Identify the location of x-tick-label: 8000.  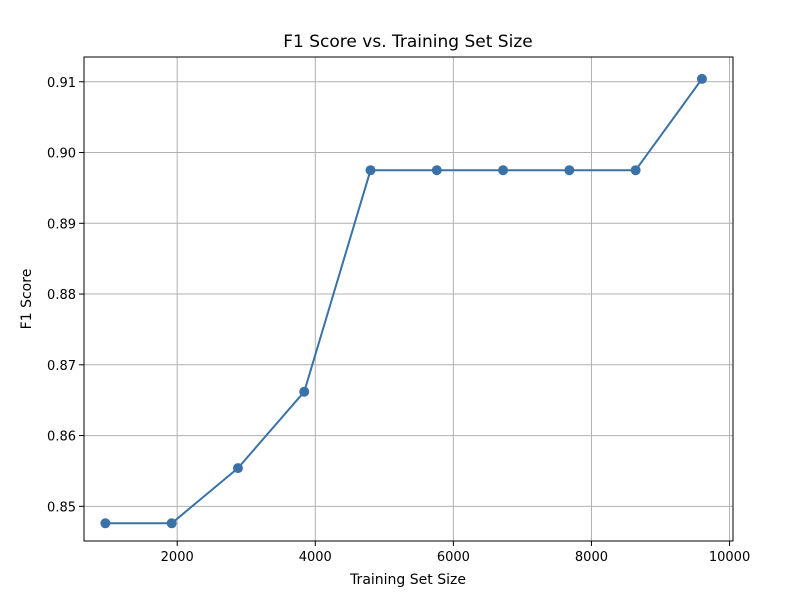
(591, 557).